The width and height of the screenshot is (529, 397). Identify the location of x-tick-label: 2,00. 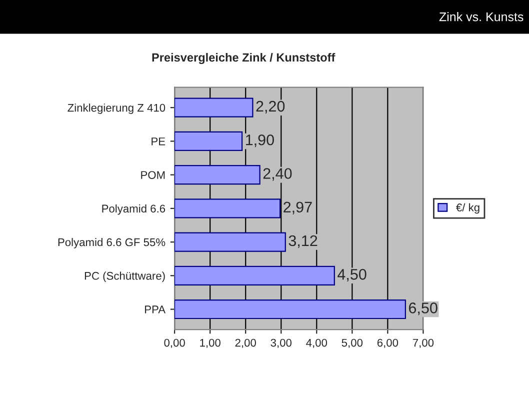
(245, 343).